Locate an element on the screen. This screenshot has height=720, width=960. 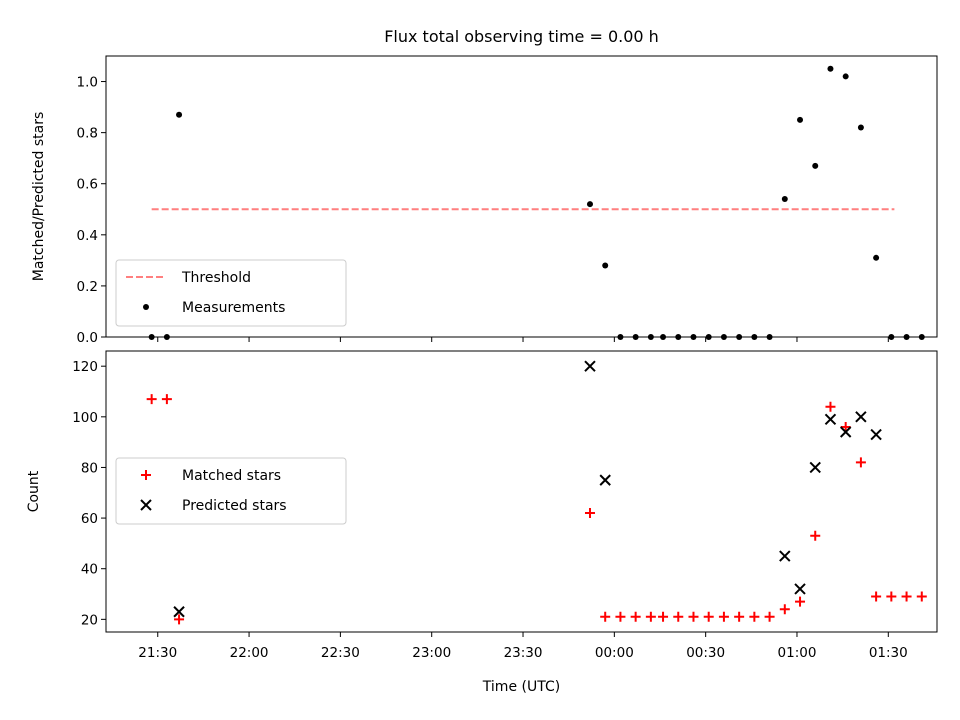
y-tick-label: 1.0 is located at coordinates (87, 83).